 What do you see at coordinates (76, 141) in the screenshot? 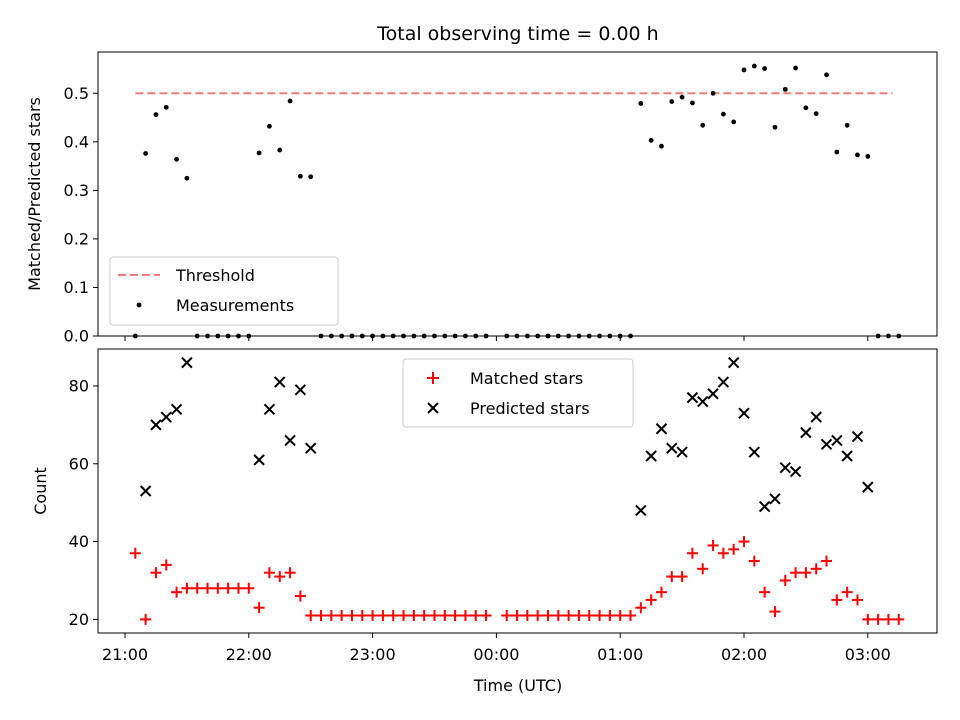
I see `top-y-tick-label: 0.4` at bounding box center [76, 141].